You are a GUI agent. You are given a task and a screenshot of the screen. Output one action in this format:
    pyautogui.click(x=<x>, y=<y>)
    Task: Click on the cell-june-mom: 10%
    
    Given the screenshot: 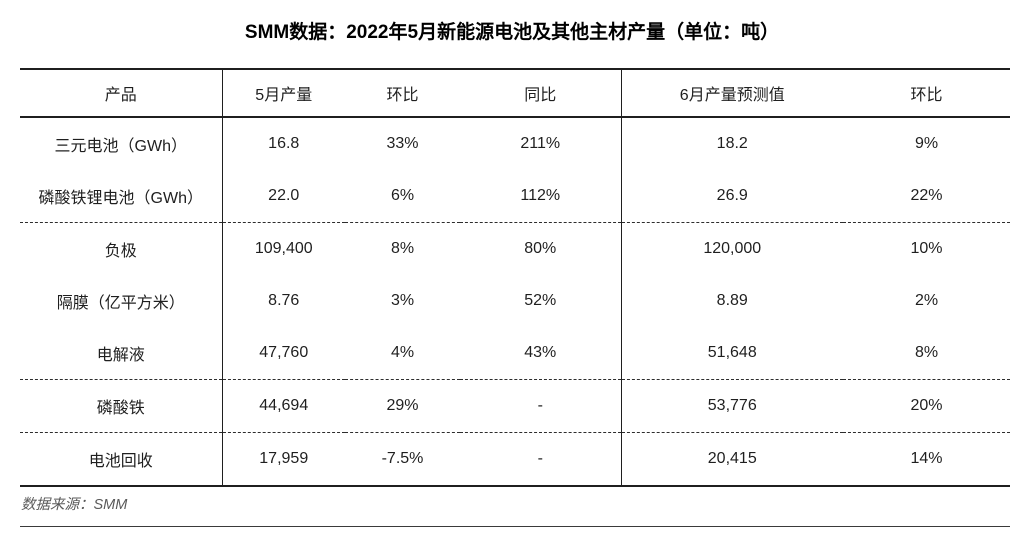 What is the action you would take?
    pyautogui.click(x=926, y=248)
    